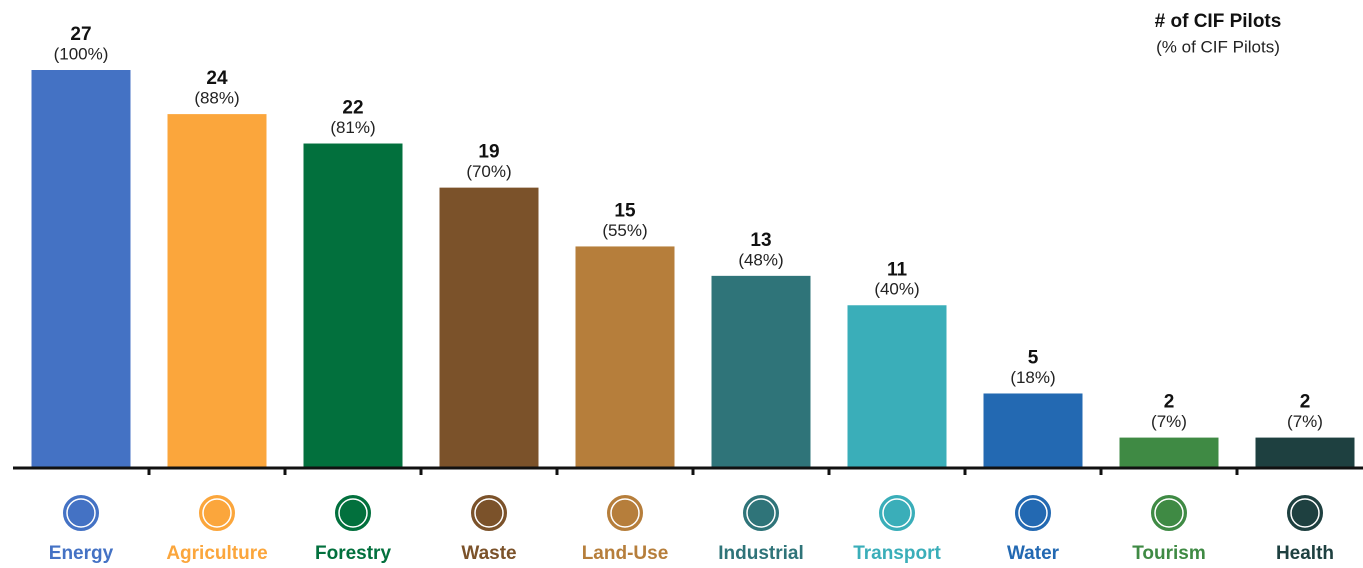 The image size is (1363, 568). Describe the element at coordinates (760, 259) in the screenshot. I see `percent-label: (48%)` at that location.